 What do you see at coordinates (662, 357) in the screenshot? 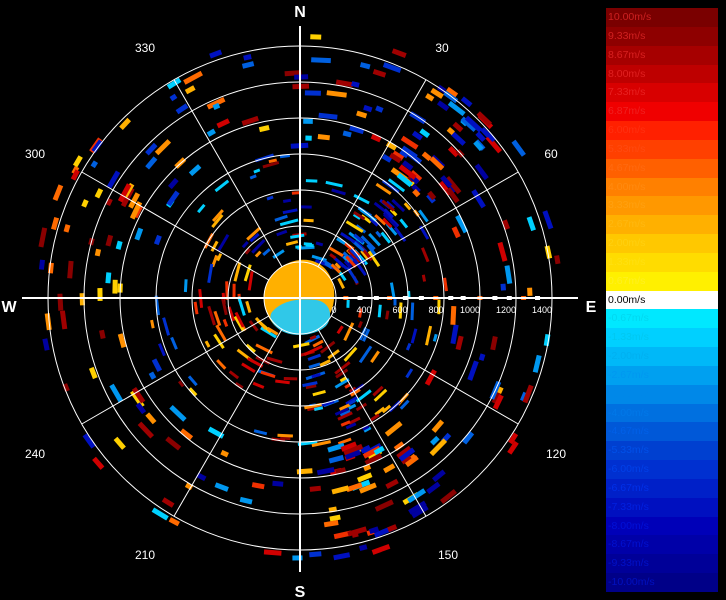
I see `colorbar-entry: -2.00m/s` at bounding box center [662, 357].